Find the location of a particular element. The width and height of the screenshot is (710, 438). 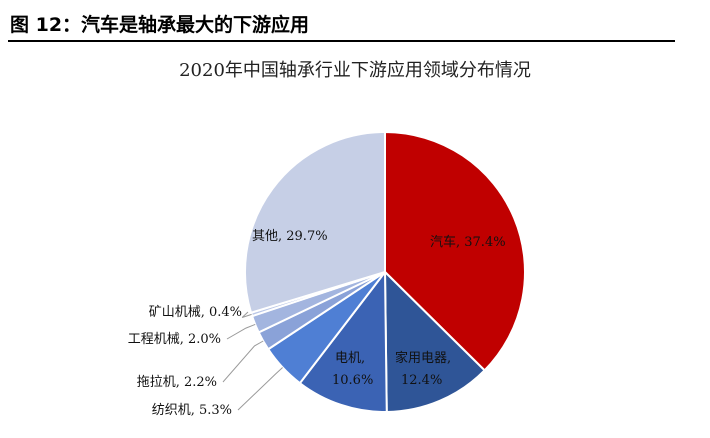

pie-slice-motors is located at coordinates (343, 341).